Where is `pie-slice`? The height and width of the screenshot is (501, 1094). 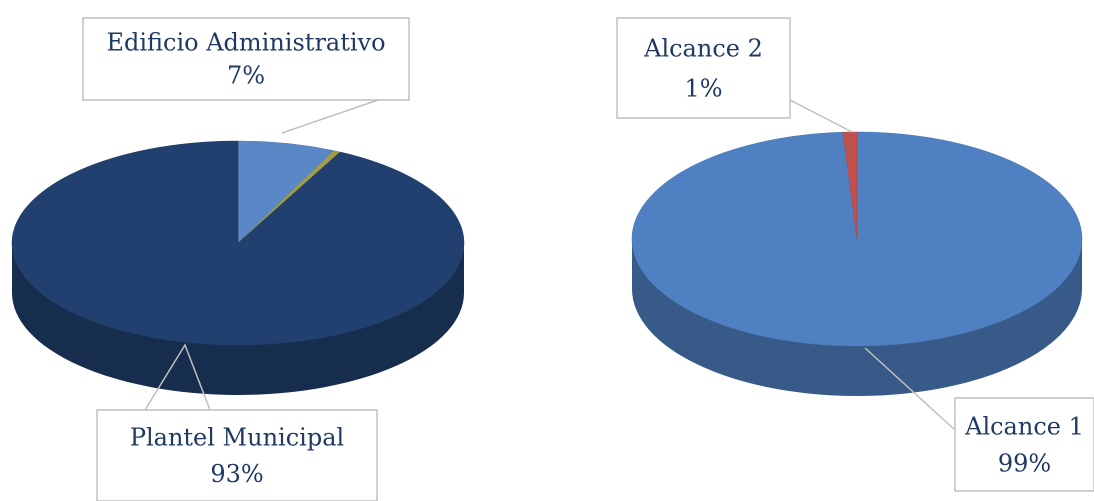 pie-slice is located at coordinates (850, 185).